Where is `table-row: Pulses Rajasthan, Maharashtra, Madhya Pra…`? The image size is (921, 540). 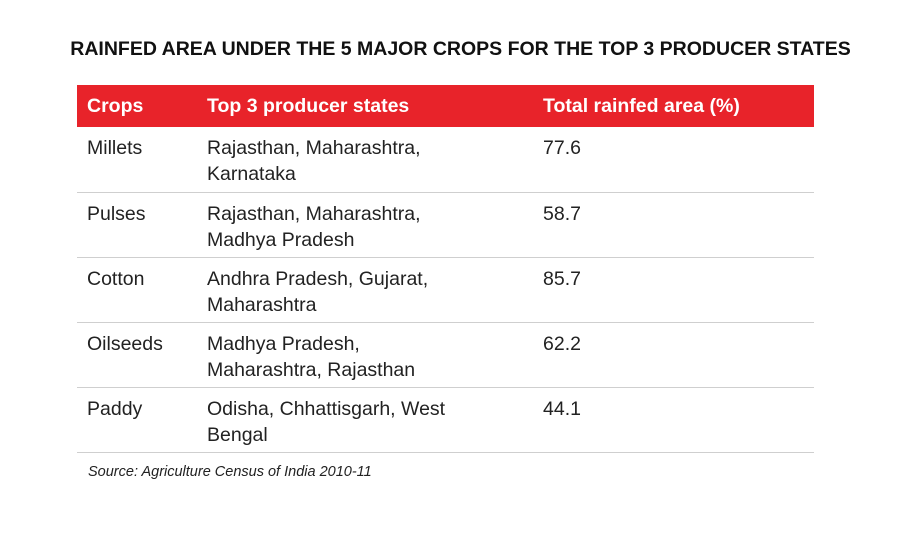 table-row: Pulses Rajasthan, Maharashtra, Madhya Pra… is located at coordinates (445, 224).